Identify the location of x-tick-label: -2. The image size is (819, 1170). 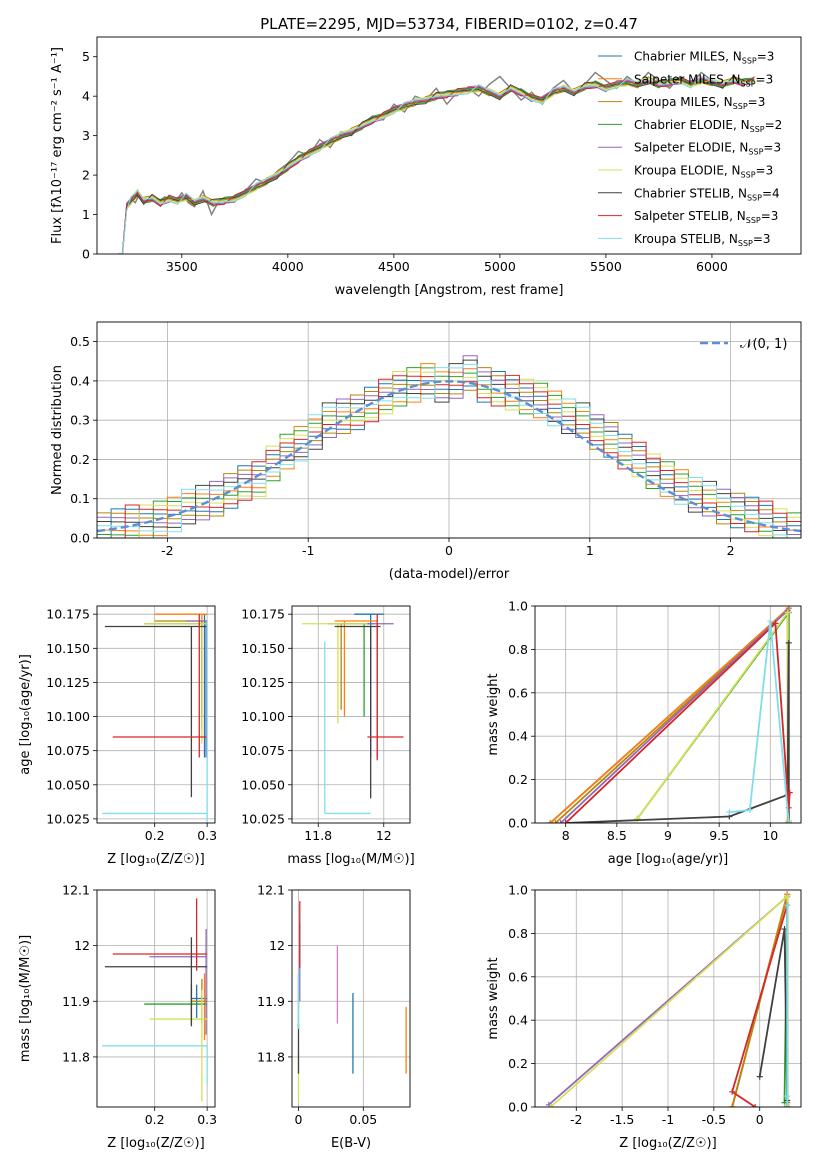
(167, 550).